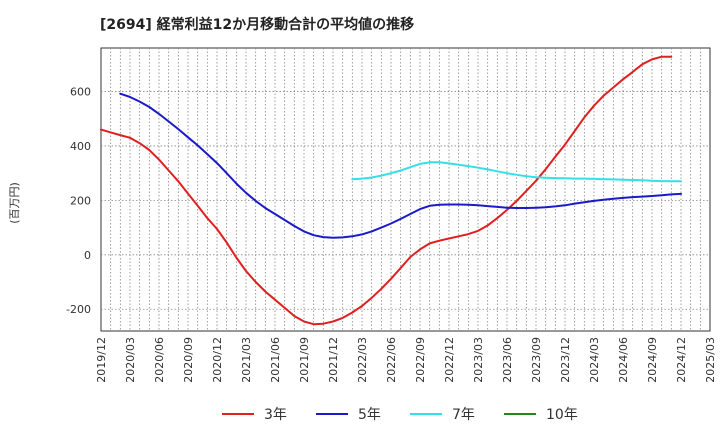  I want to click on x-tick-label: 2024/06, so click(623, 360).